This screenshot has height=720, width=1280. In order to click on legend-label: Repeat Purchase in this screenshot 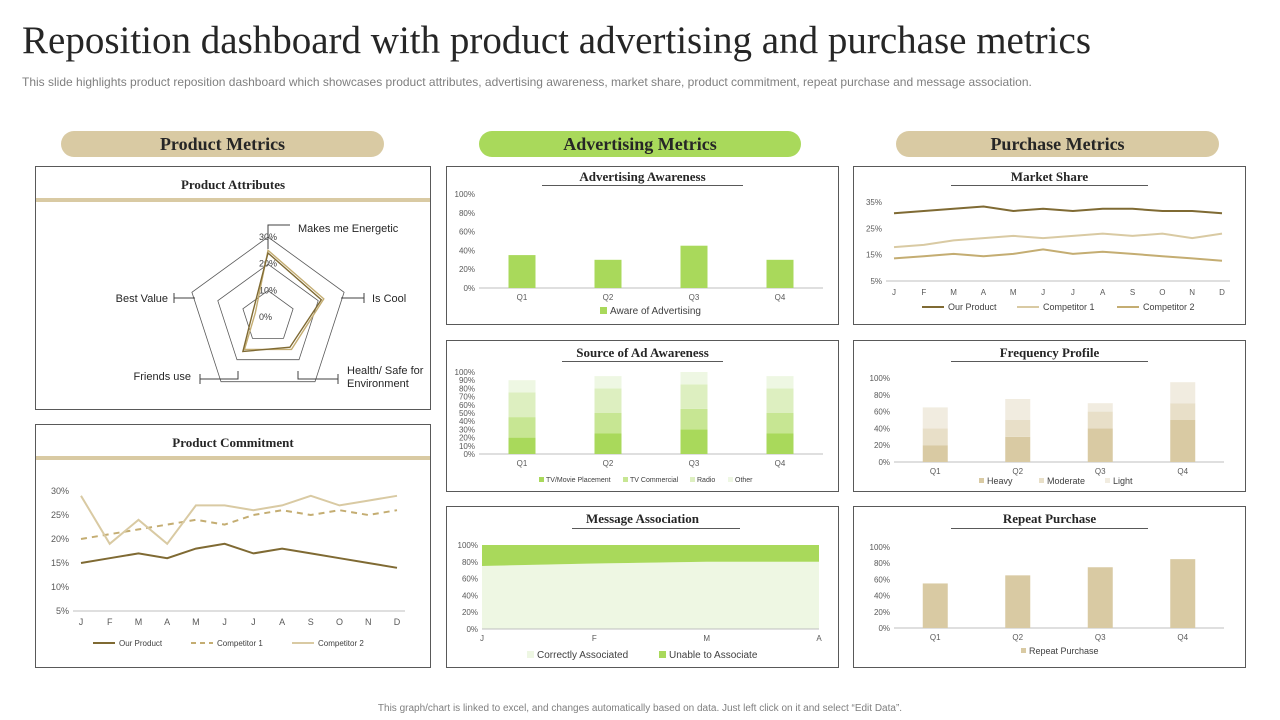, I will do `click(1064, 651)`.